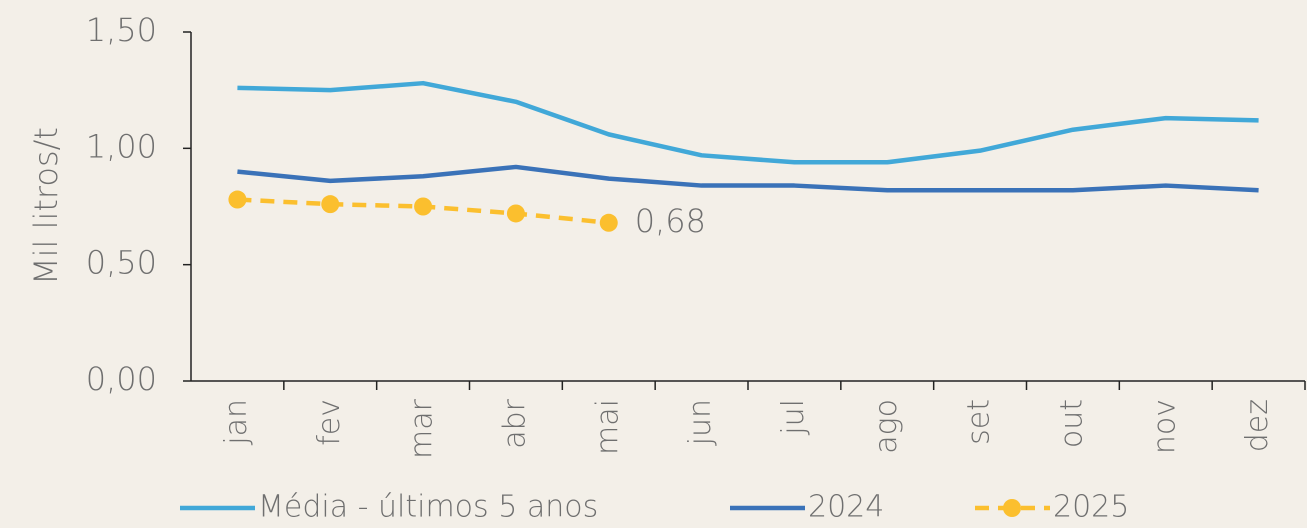  I want to click on x-tick-label: jul, so click(793, 417).